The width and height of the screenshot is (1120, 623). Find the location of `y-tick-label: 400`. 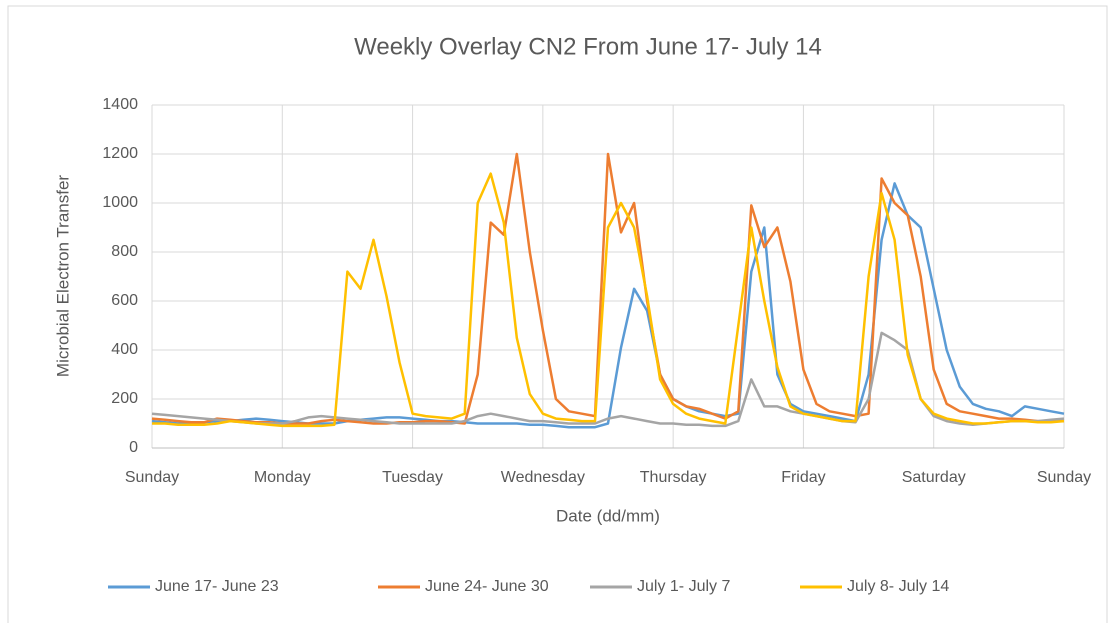

y-tick-label: 400 is located at coordinates (124, 349).